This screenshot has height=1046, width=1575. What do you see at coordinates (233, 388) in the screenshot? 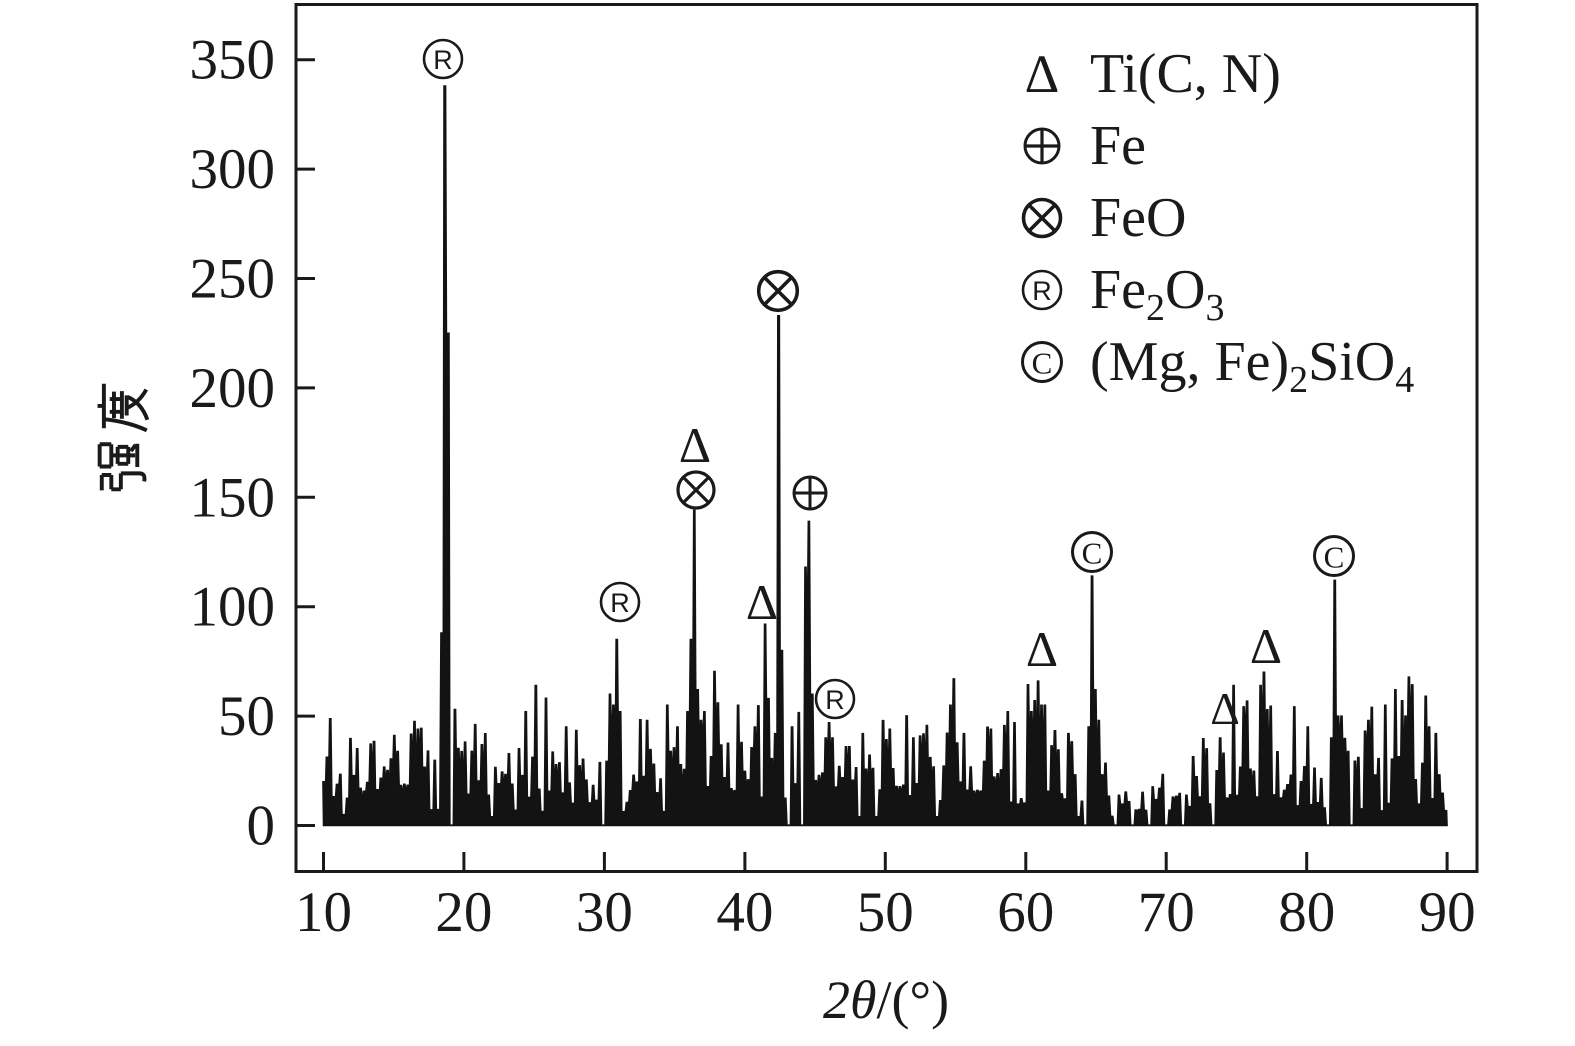
I see `svg-text: 200` at bounding box center [233, 388].